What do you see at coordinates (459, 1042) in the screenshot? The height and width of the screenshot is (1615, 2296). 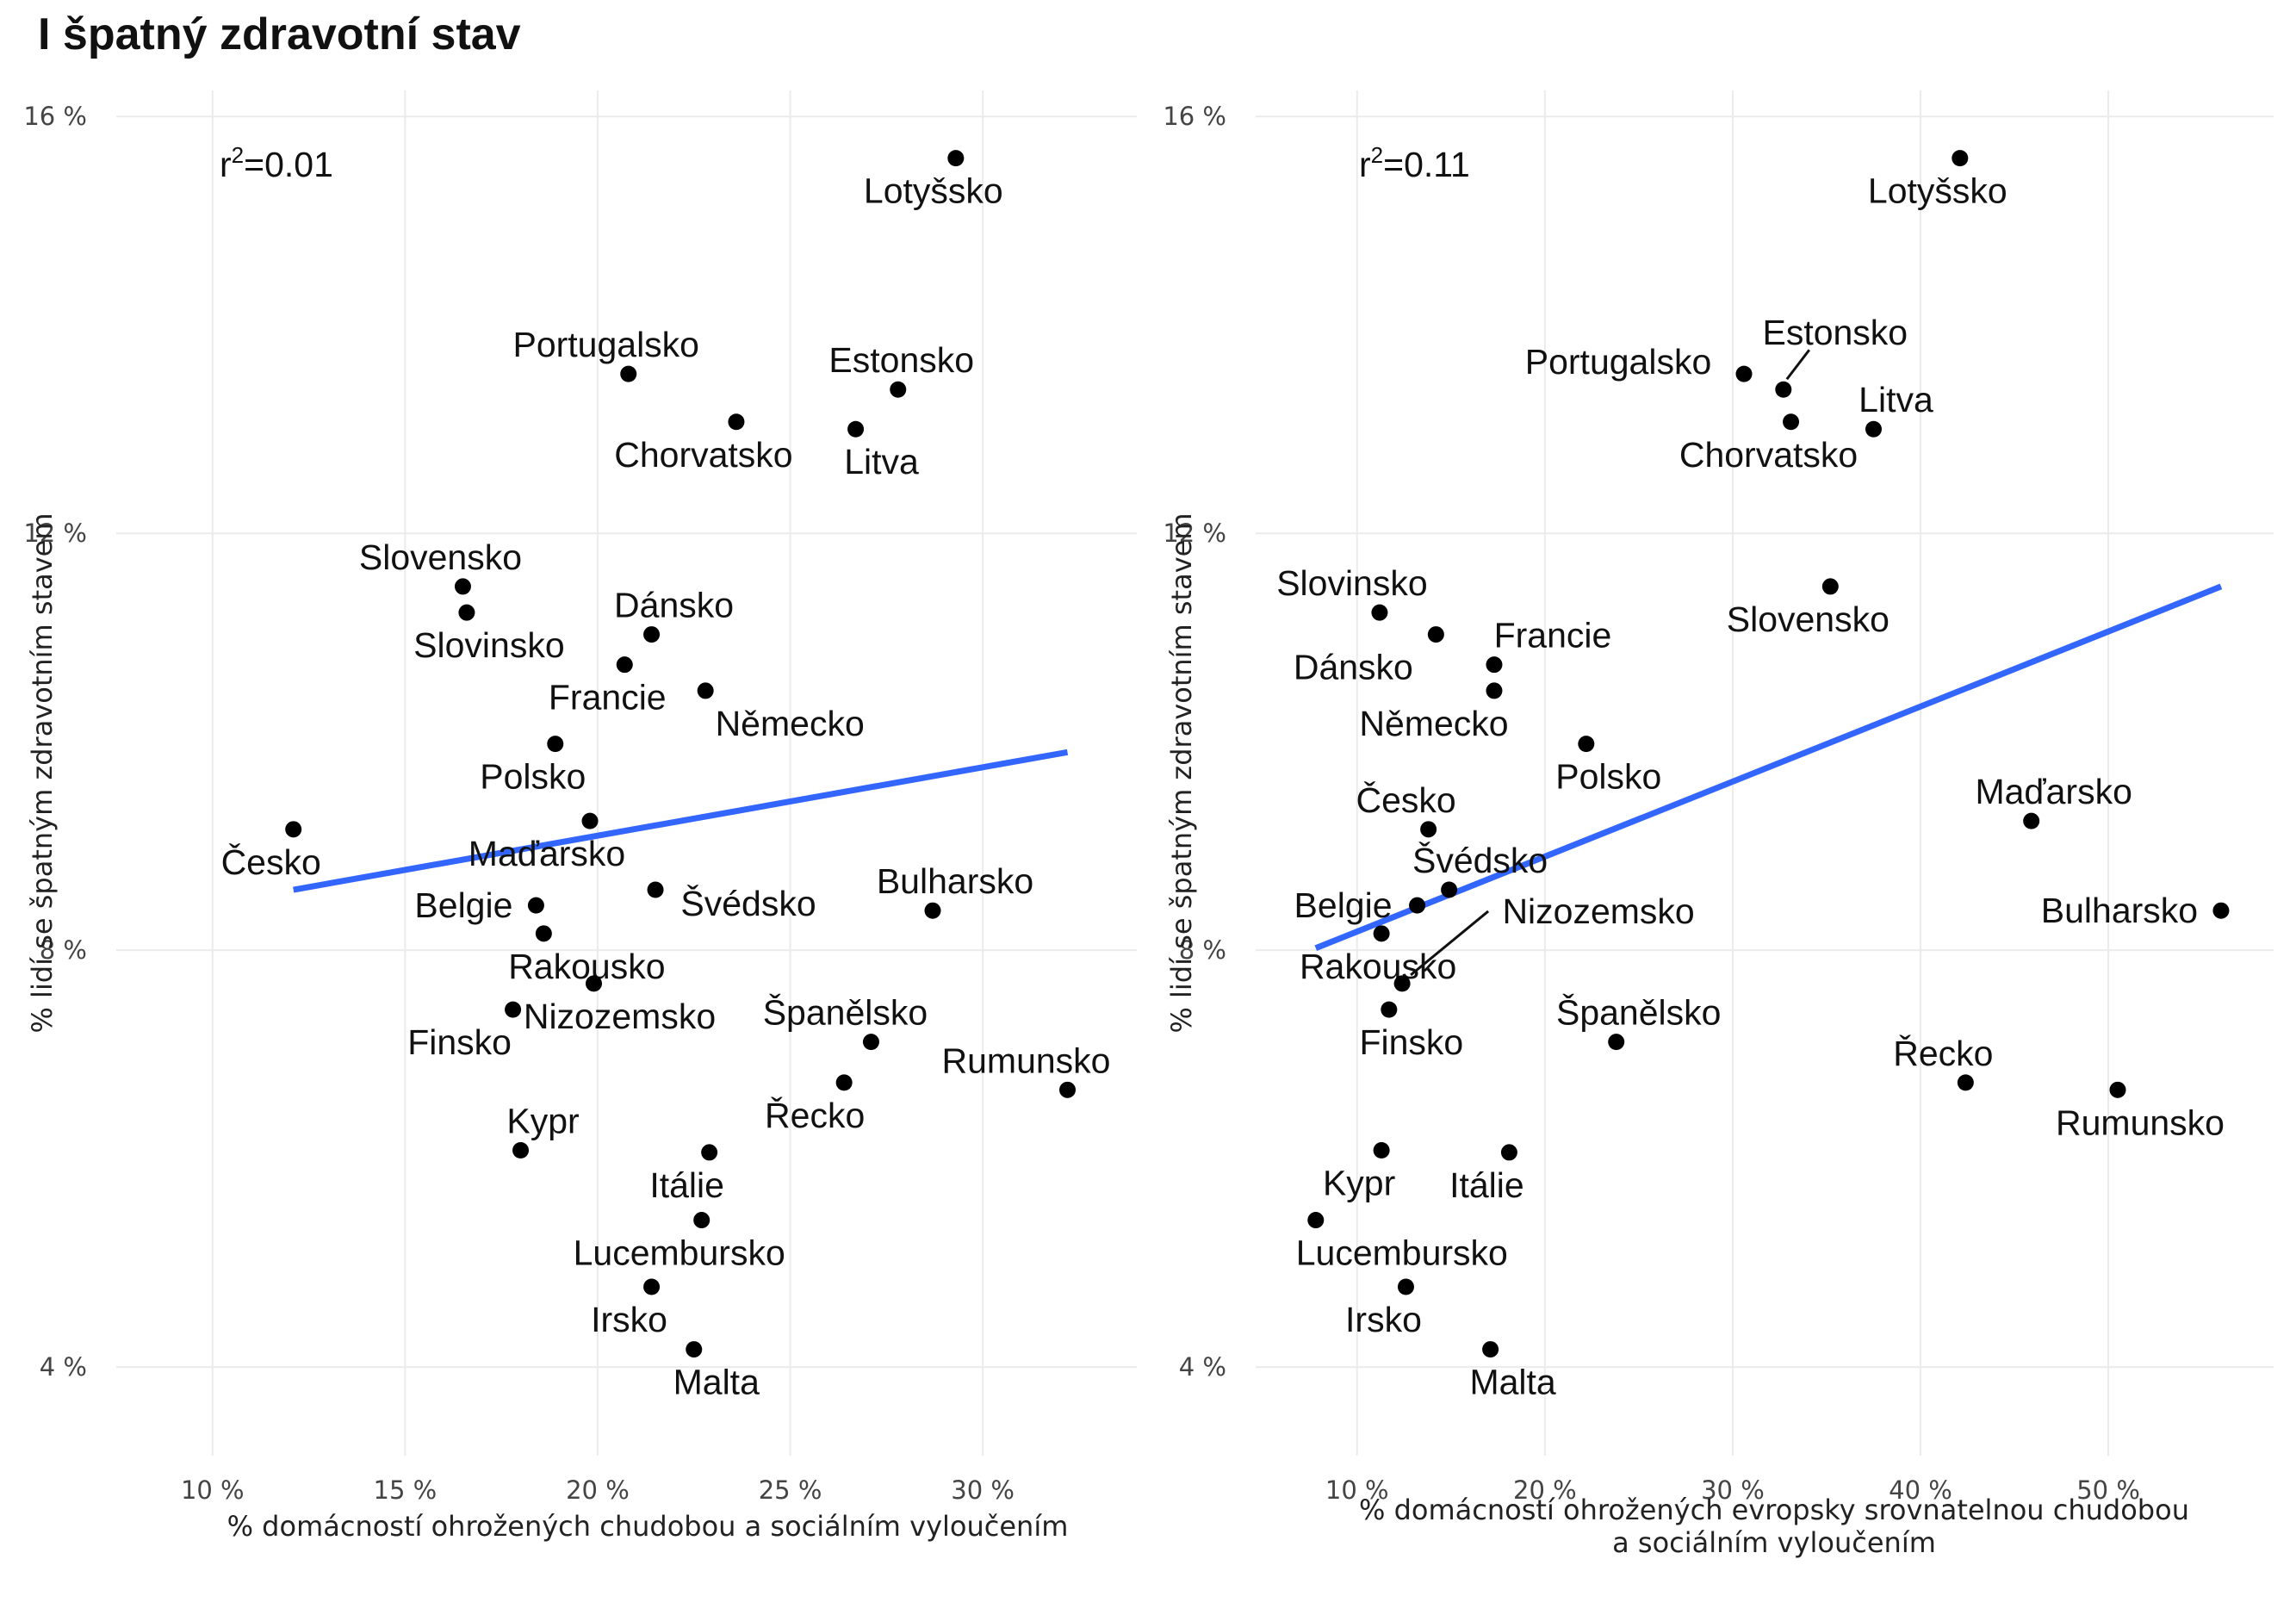 I see `point-label: Finsko` at bounding box center [459, 1042].